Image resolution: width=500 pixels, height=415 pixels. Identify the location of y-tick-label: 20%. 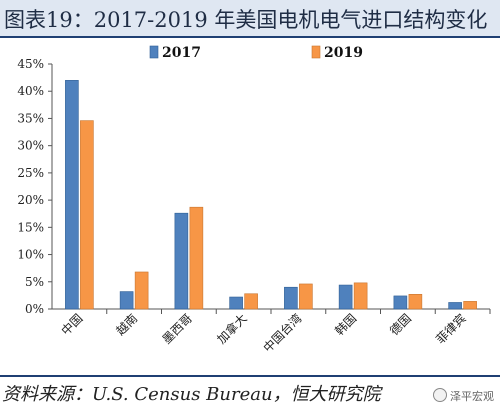
(30, 200).